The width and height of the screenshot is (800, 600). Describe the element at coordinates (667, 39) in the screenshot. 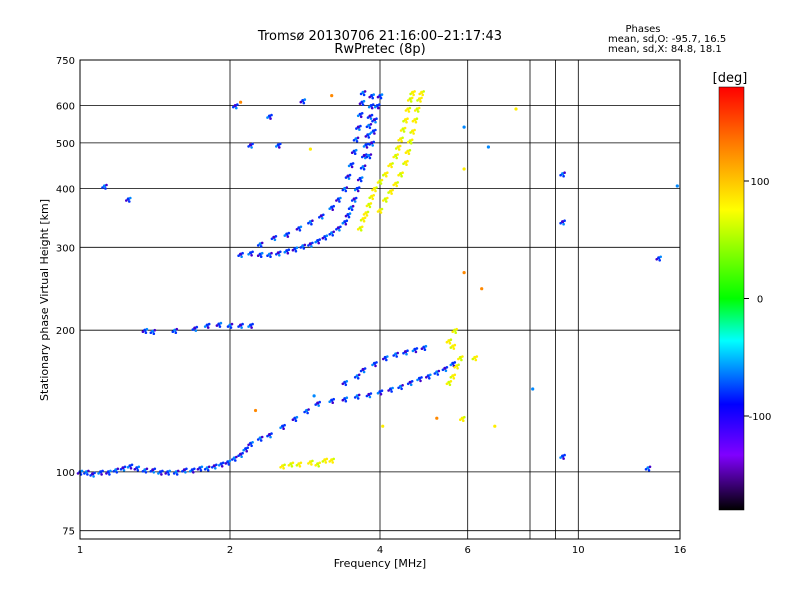

I see `phases-o-stats: mean, sd,O: -95.7, 16.5` at that location.